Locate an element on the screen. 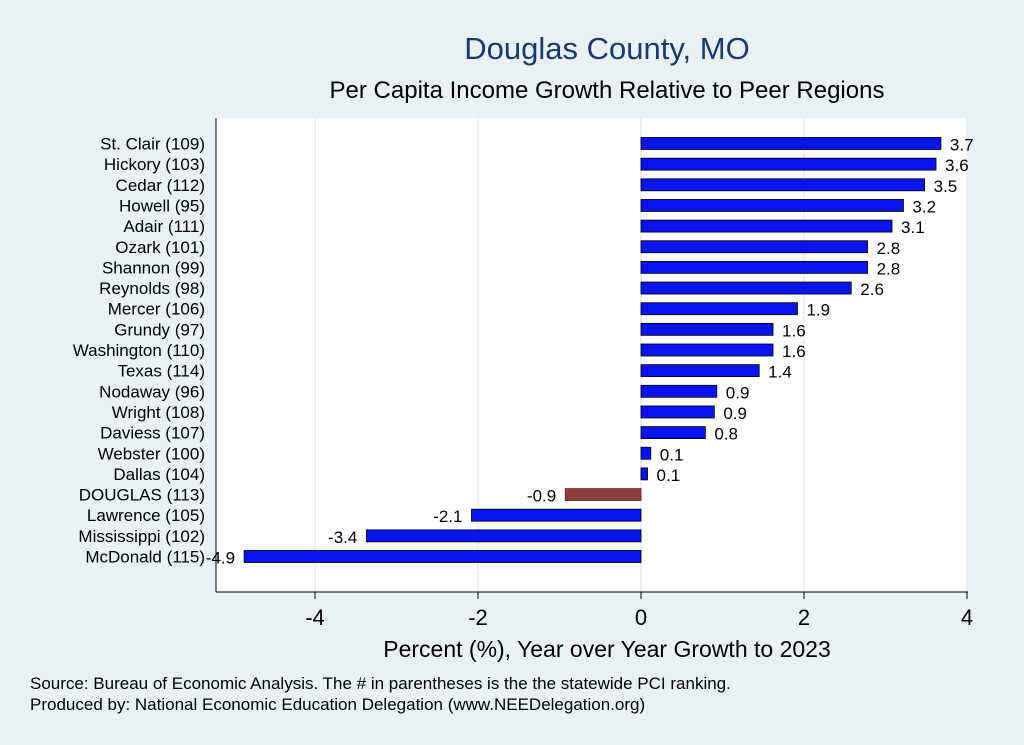  category-label: Mississippi (102) is located at coordinates (141, 536).